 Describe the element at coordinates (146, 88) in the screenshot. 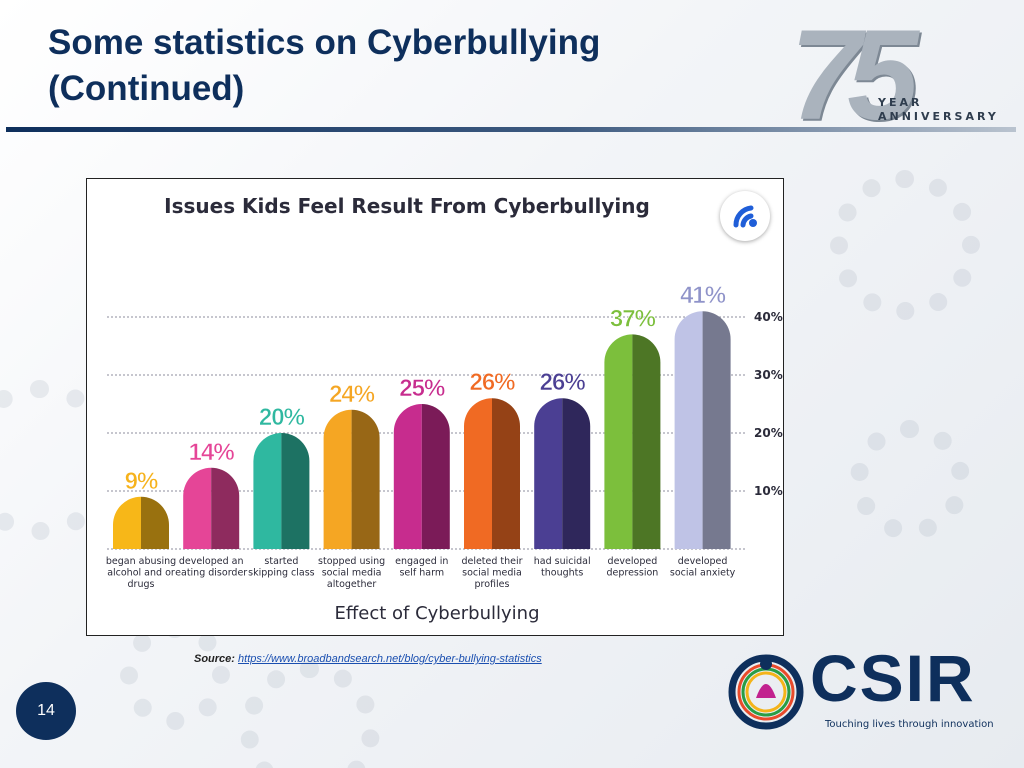

I see `slide-title-line2: (Continued)` at that location.